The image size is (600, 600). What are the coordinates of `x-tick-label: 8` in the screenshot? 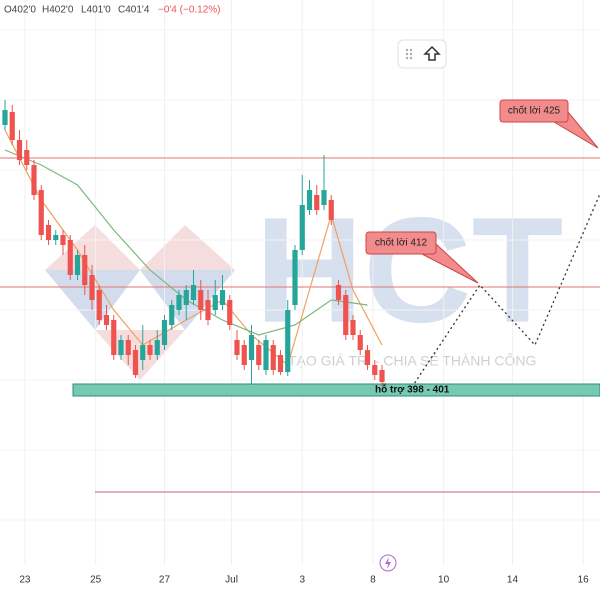 It's located at (373, 580).